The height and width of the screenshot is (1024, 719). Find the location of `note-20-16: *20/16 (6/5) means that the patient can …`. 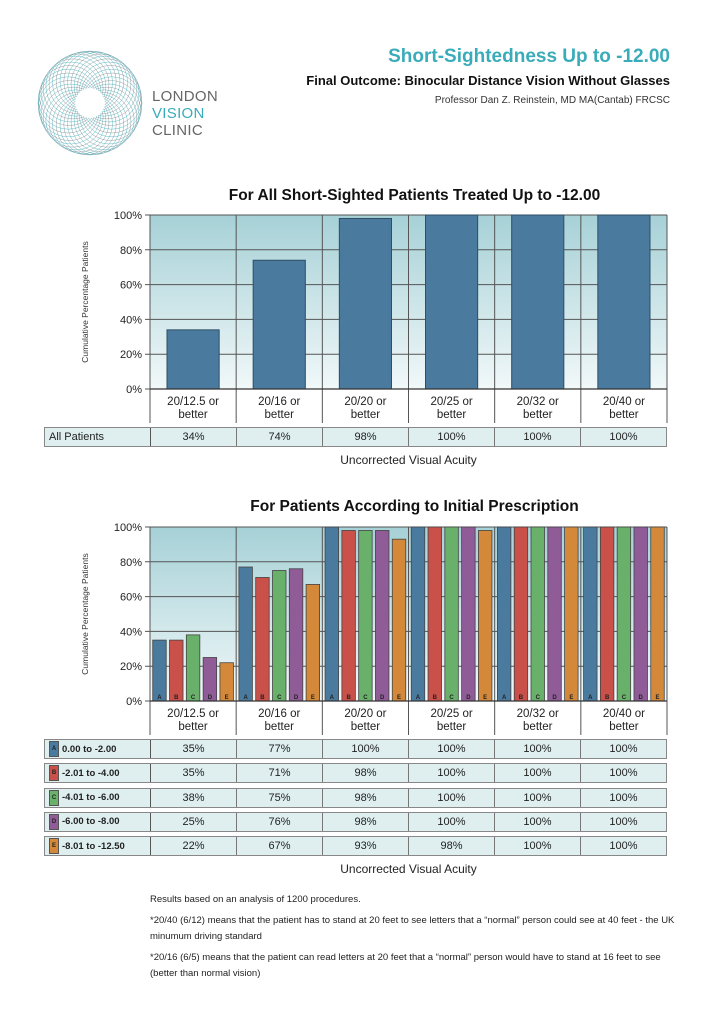

note-20-16: *20/16 (6/5) means that the patient can … is located at coordinates (405, 965).